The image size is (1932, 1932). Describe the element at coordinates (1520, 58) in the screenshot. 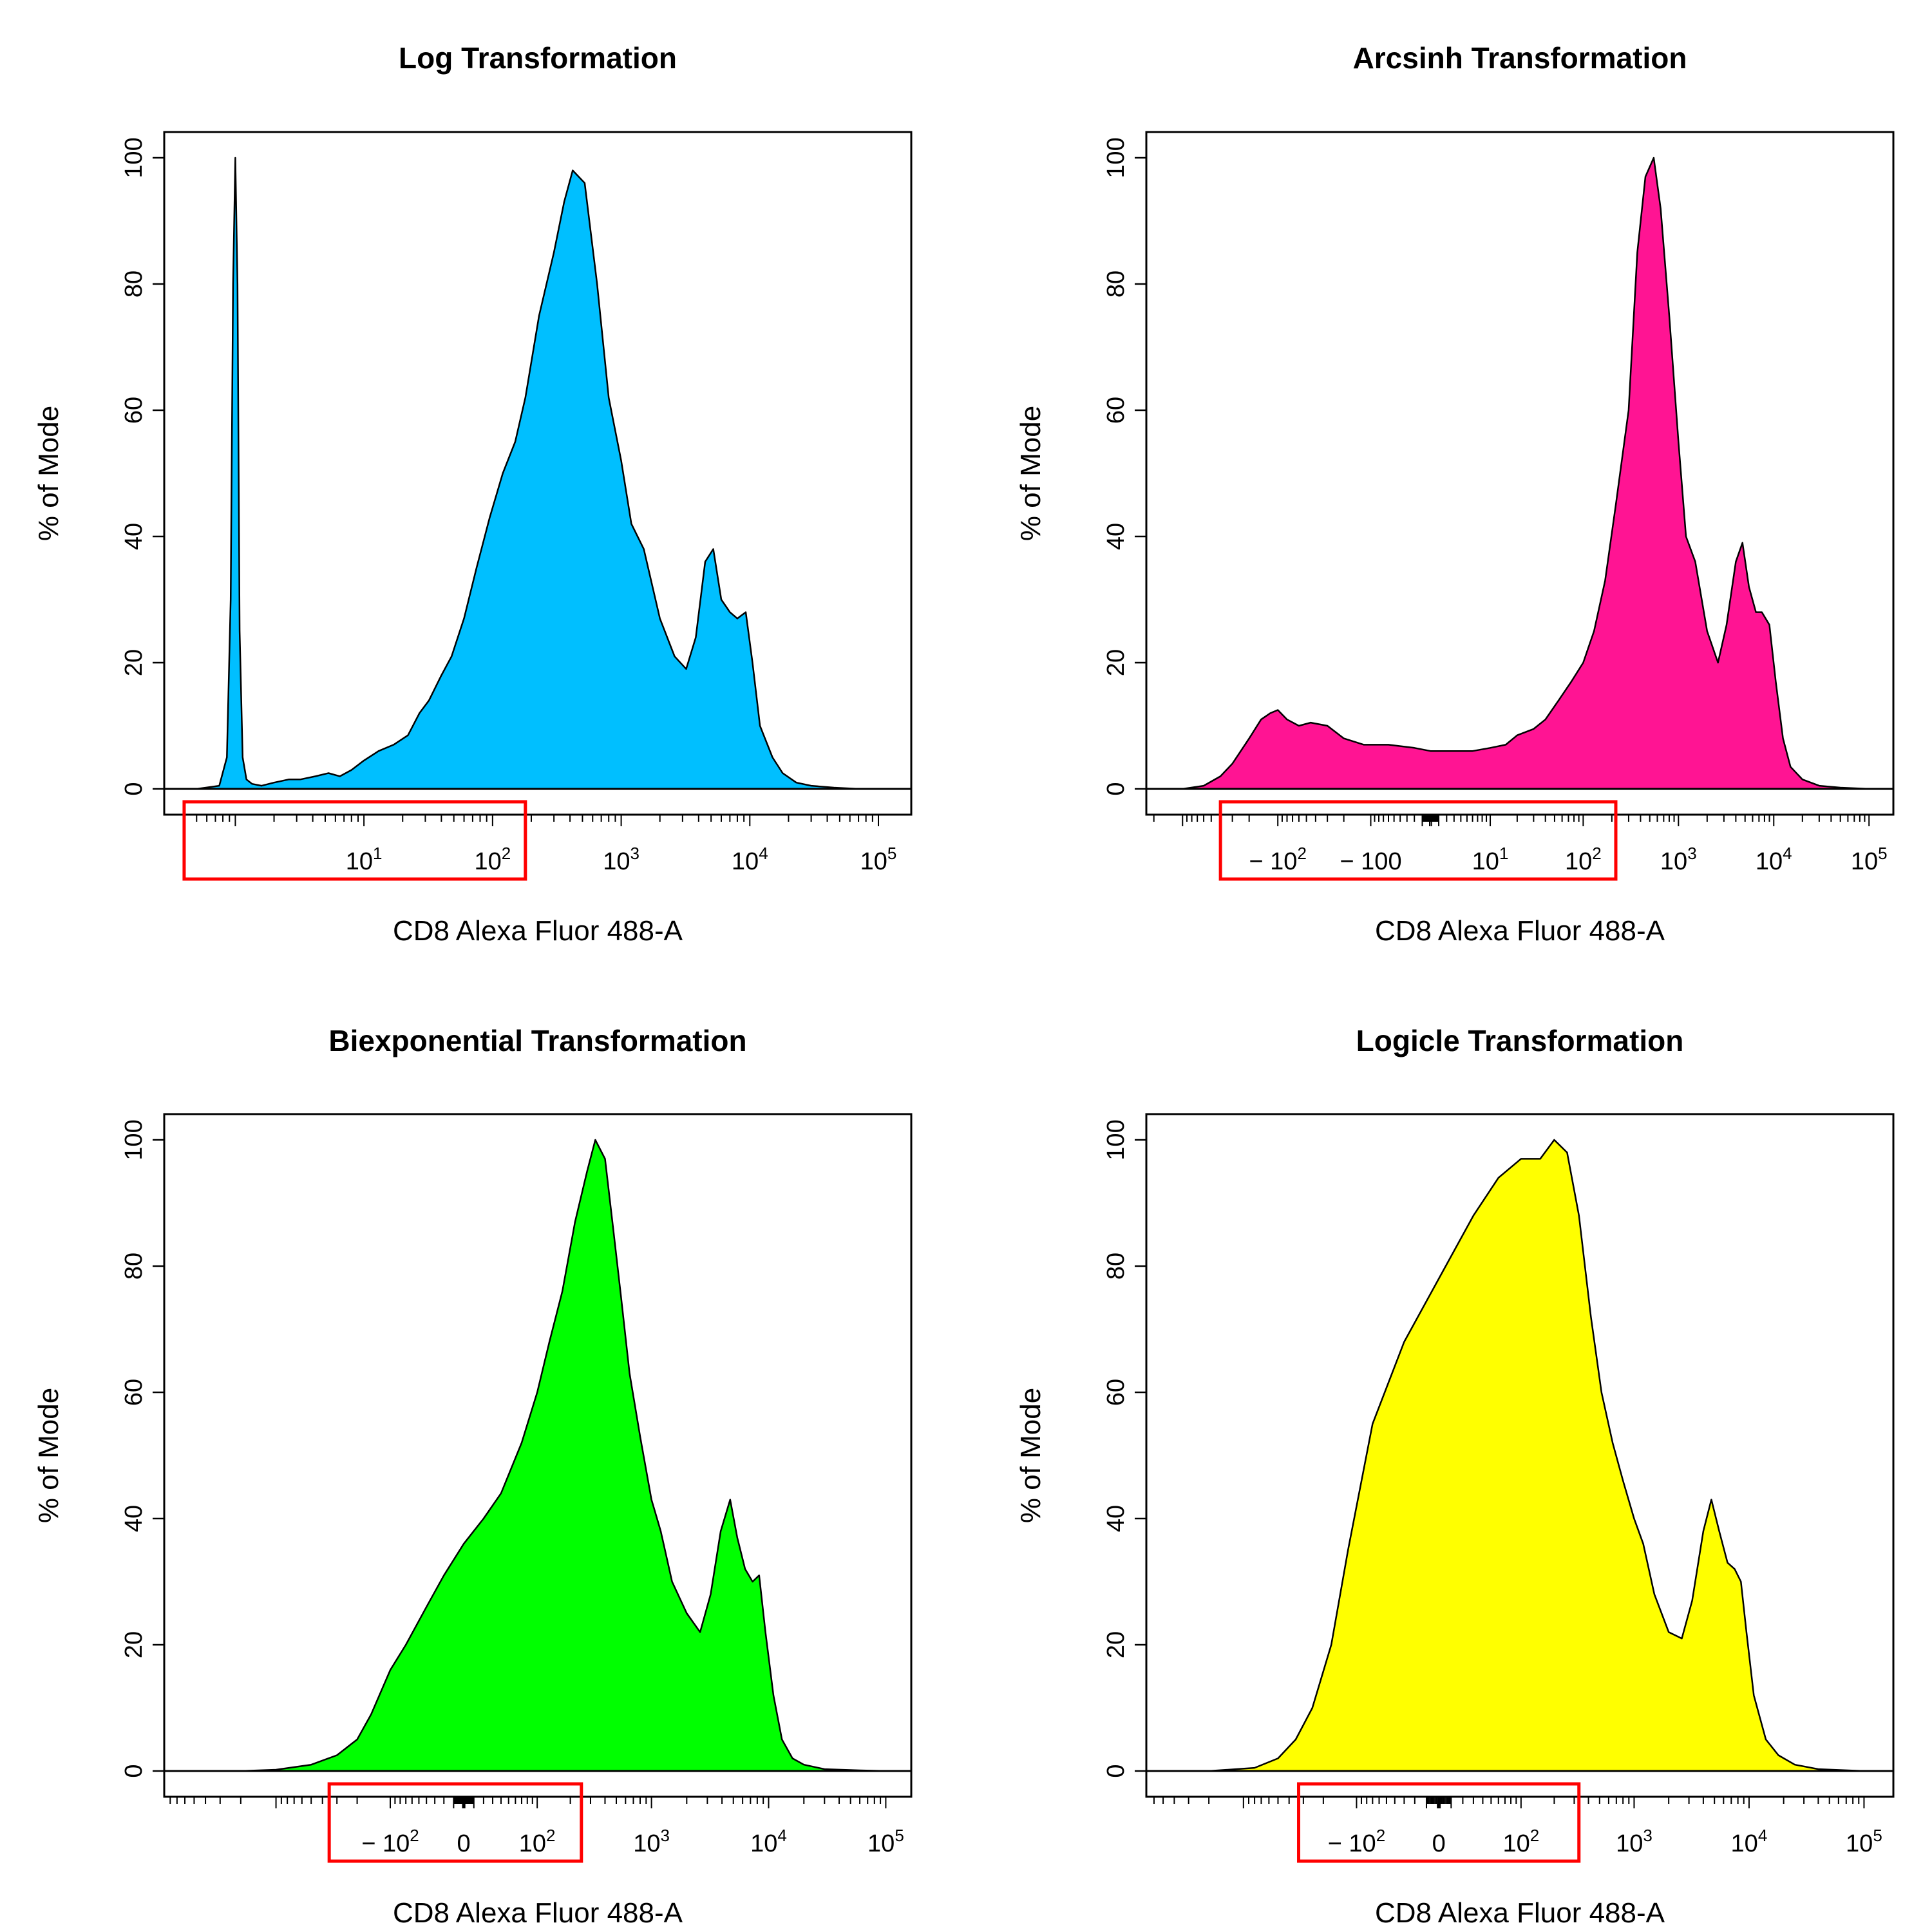

I see `panel-title: Arcsinh Transformation` at that location.